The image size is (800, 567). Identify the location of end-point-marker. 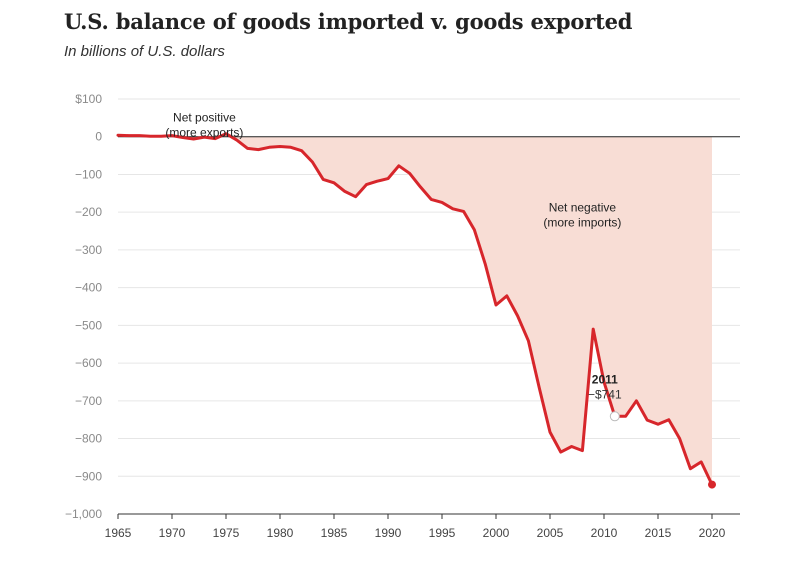
(712, 484).